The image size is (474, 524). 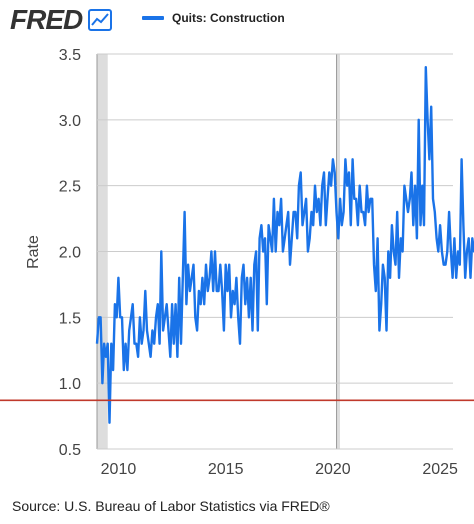 I want to click on x-tick-label: 2020, so click(x=333, y=469).